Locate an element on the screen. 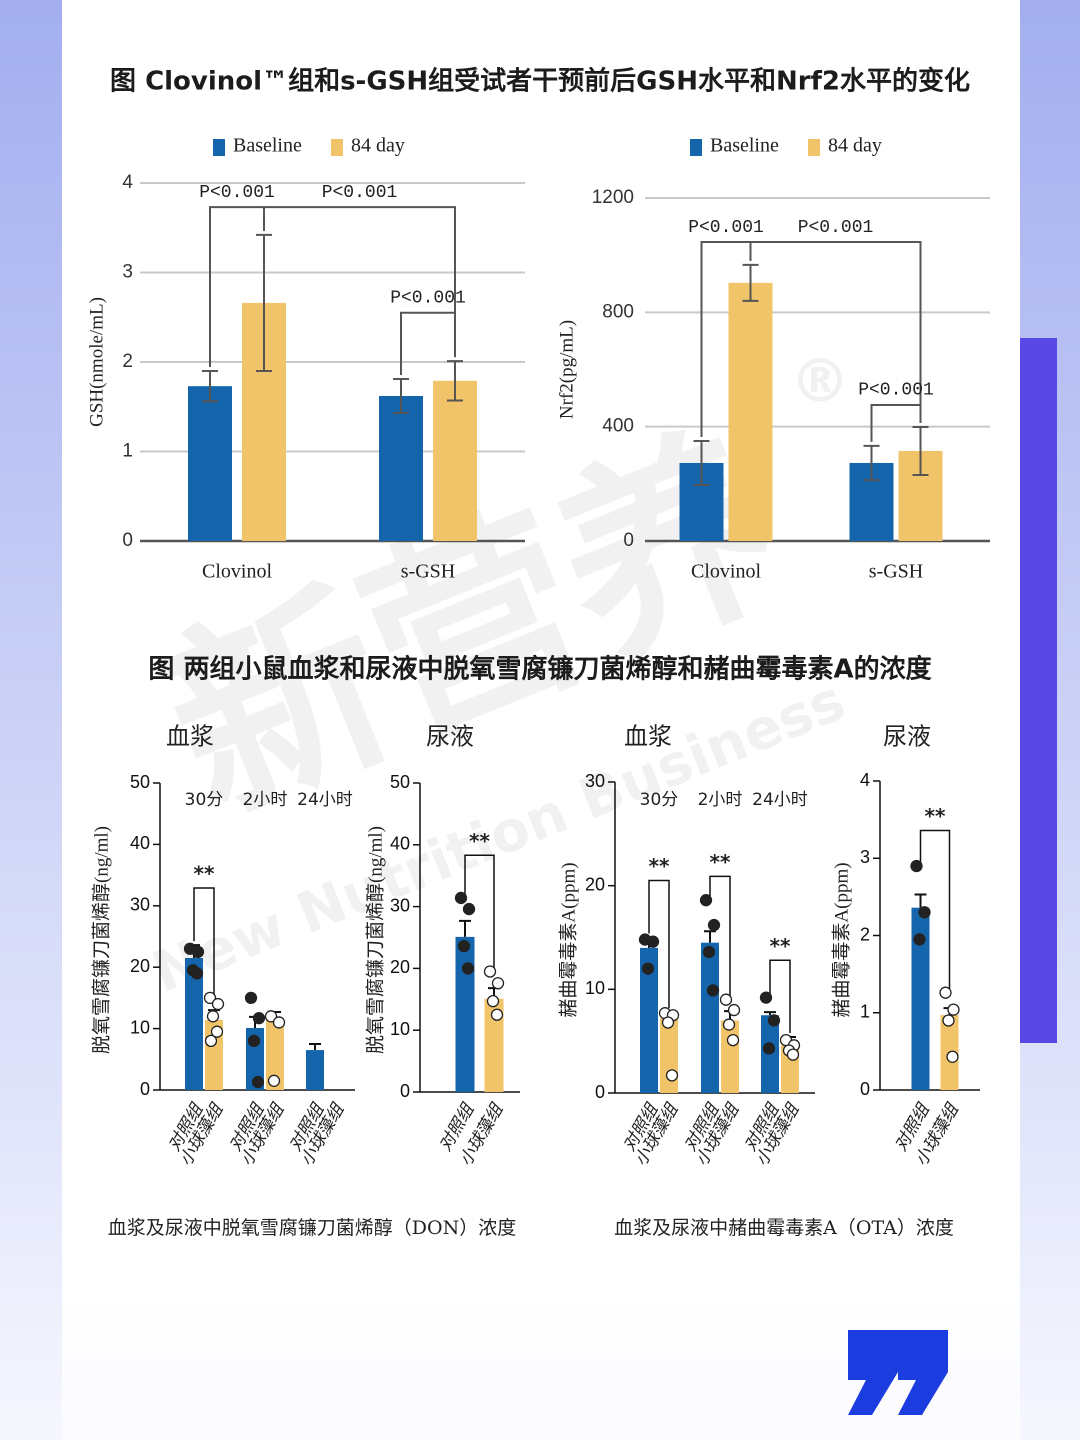 The image size is (1080, 1440). group-label: 24小时 is located at coordinates (325, 800).